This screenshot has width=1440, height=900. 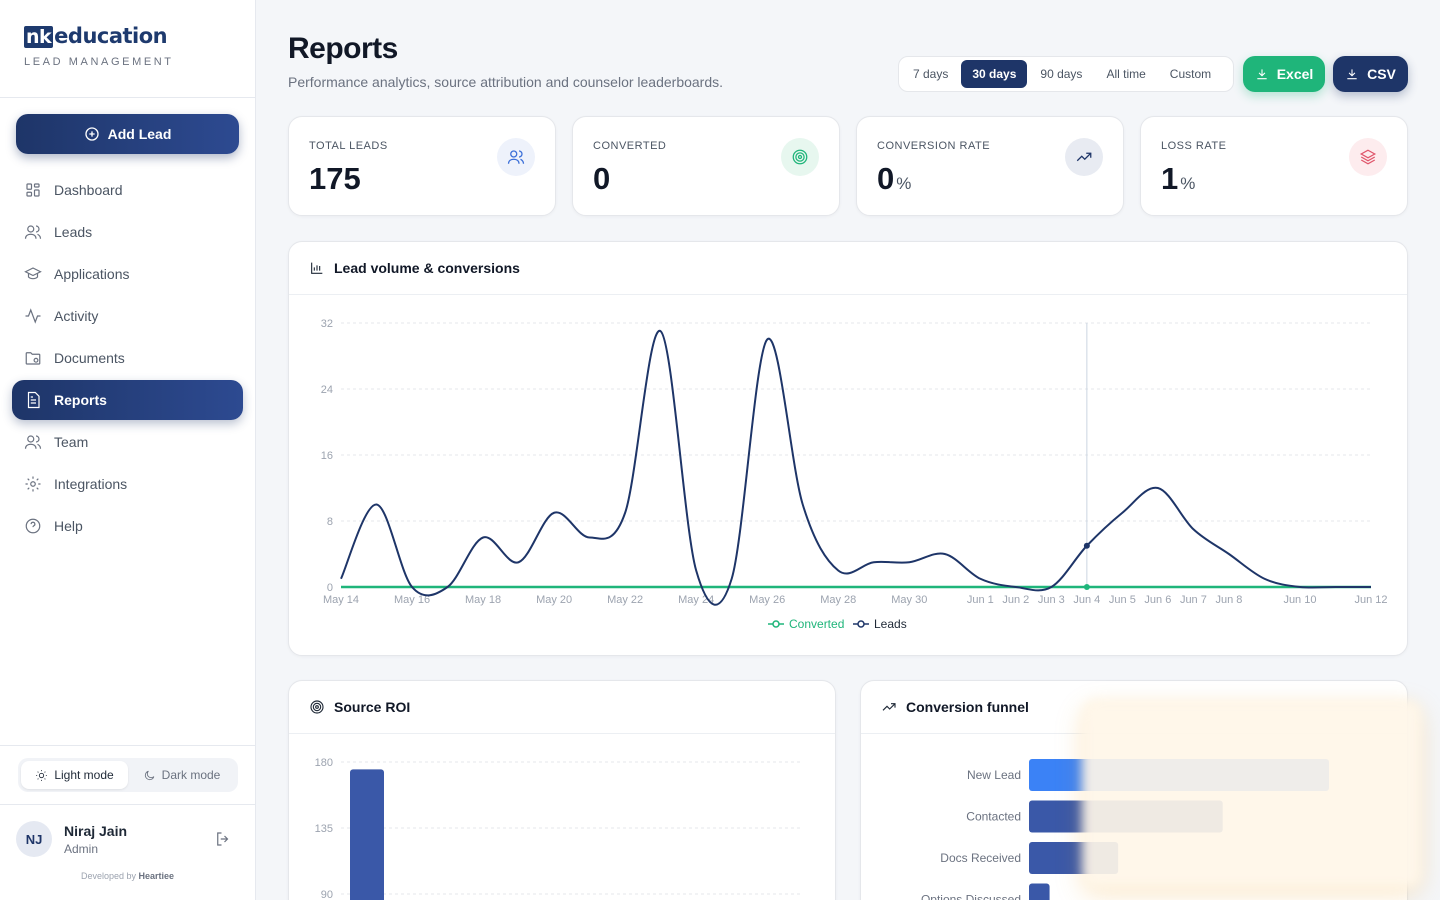 I want to click on card-title: Source ROI, so click(x=372, y=707).